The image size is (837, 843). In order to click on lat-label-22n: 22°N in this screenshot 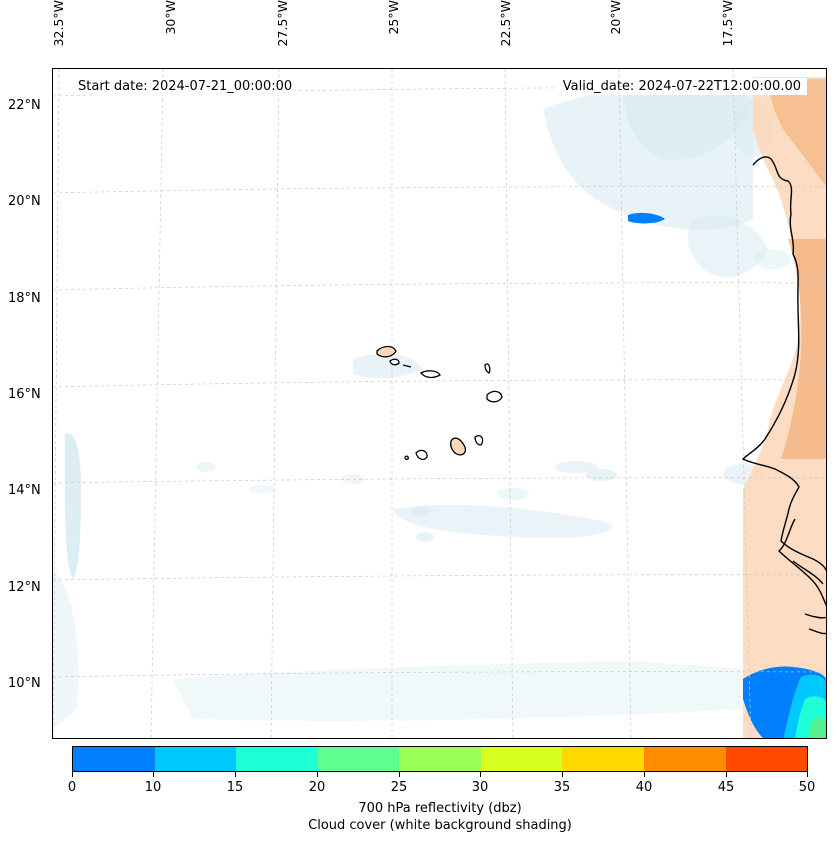, I will do `click(24, 105)`.